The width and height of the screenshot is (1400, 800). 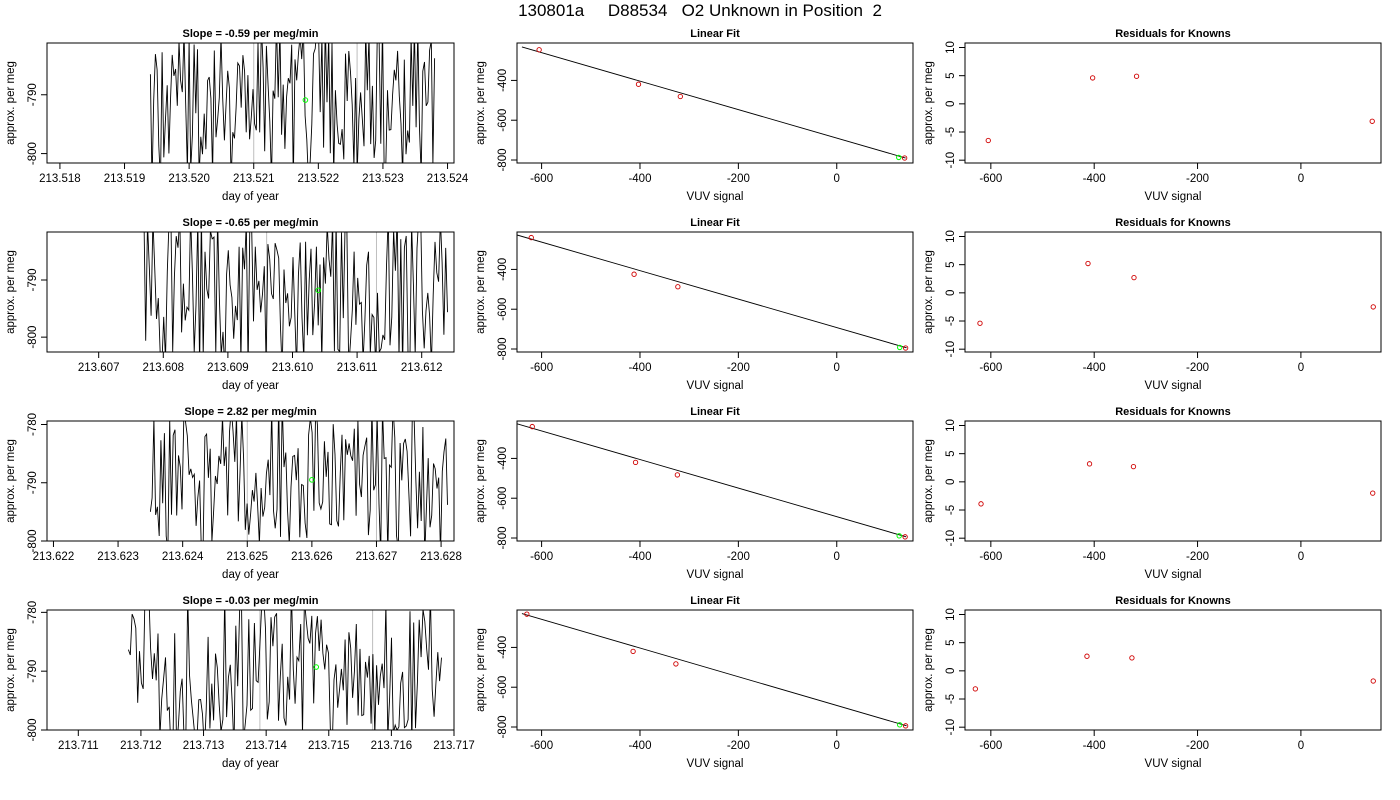 What do you see at coordinates (183, 557) in the screenshot?
I see `x-tick-label: 213.624` at bounding box center [183, 557].